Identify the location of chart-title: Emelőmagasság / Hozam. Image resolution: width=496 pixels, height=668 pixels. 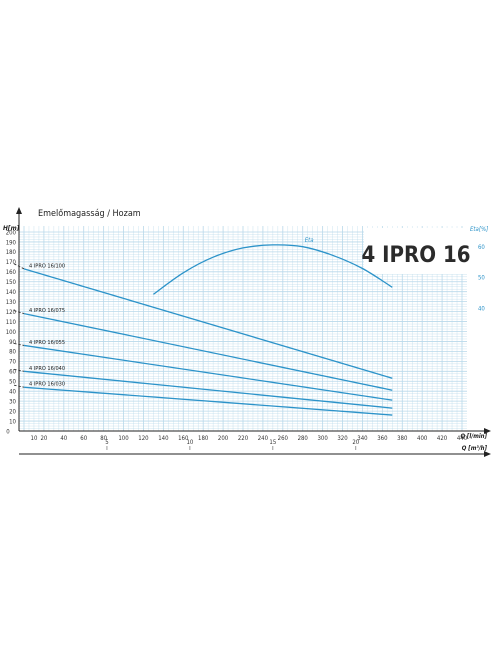
(89, 214).